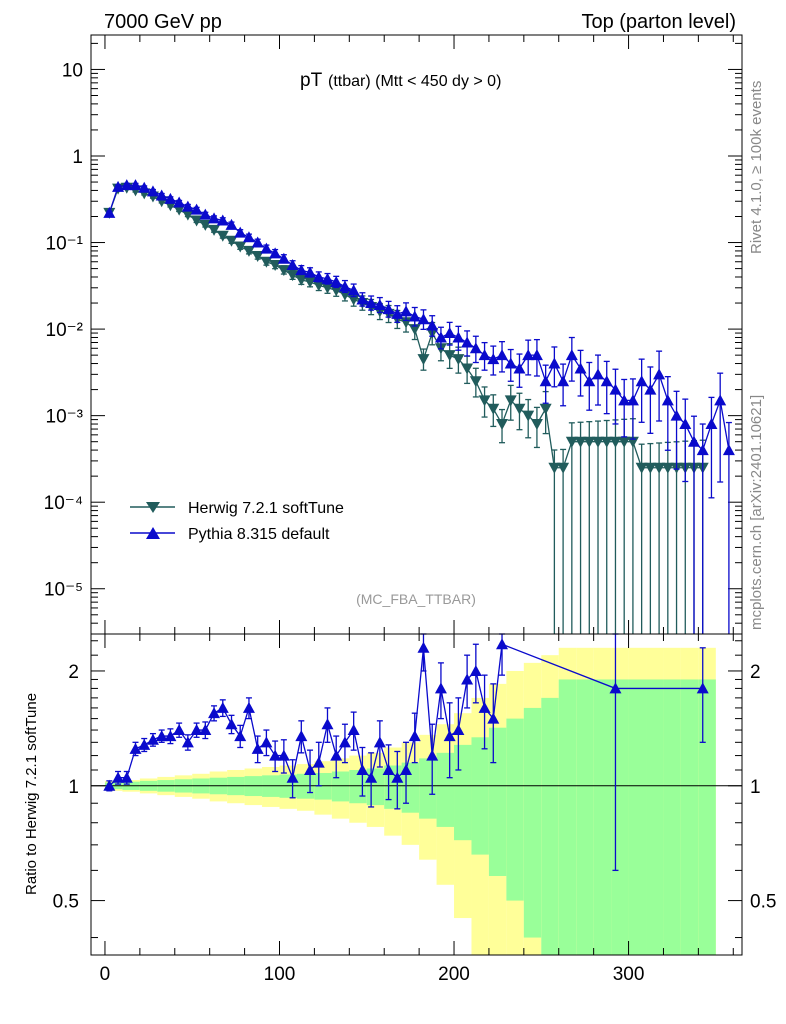 The width and height of the screenshot is (786, 1024). I want to click on legend-herwig-label: Herwig 7.2.1 softTune, so click(266, 508).